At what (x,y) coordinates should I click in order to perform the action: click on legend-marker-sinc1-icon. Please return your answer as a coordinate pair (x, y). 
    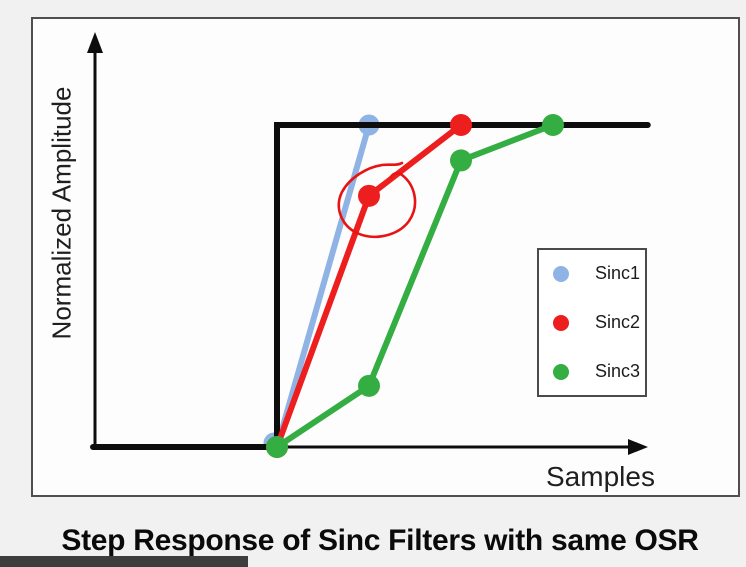
    Looking at the image, I should click on (561, 273).